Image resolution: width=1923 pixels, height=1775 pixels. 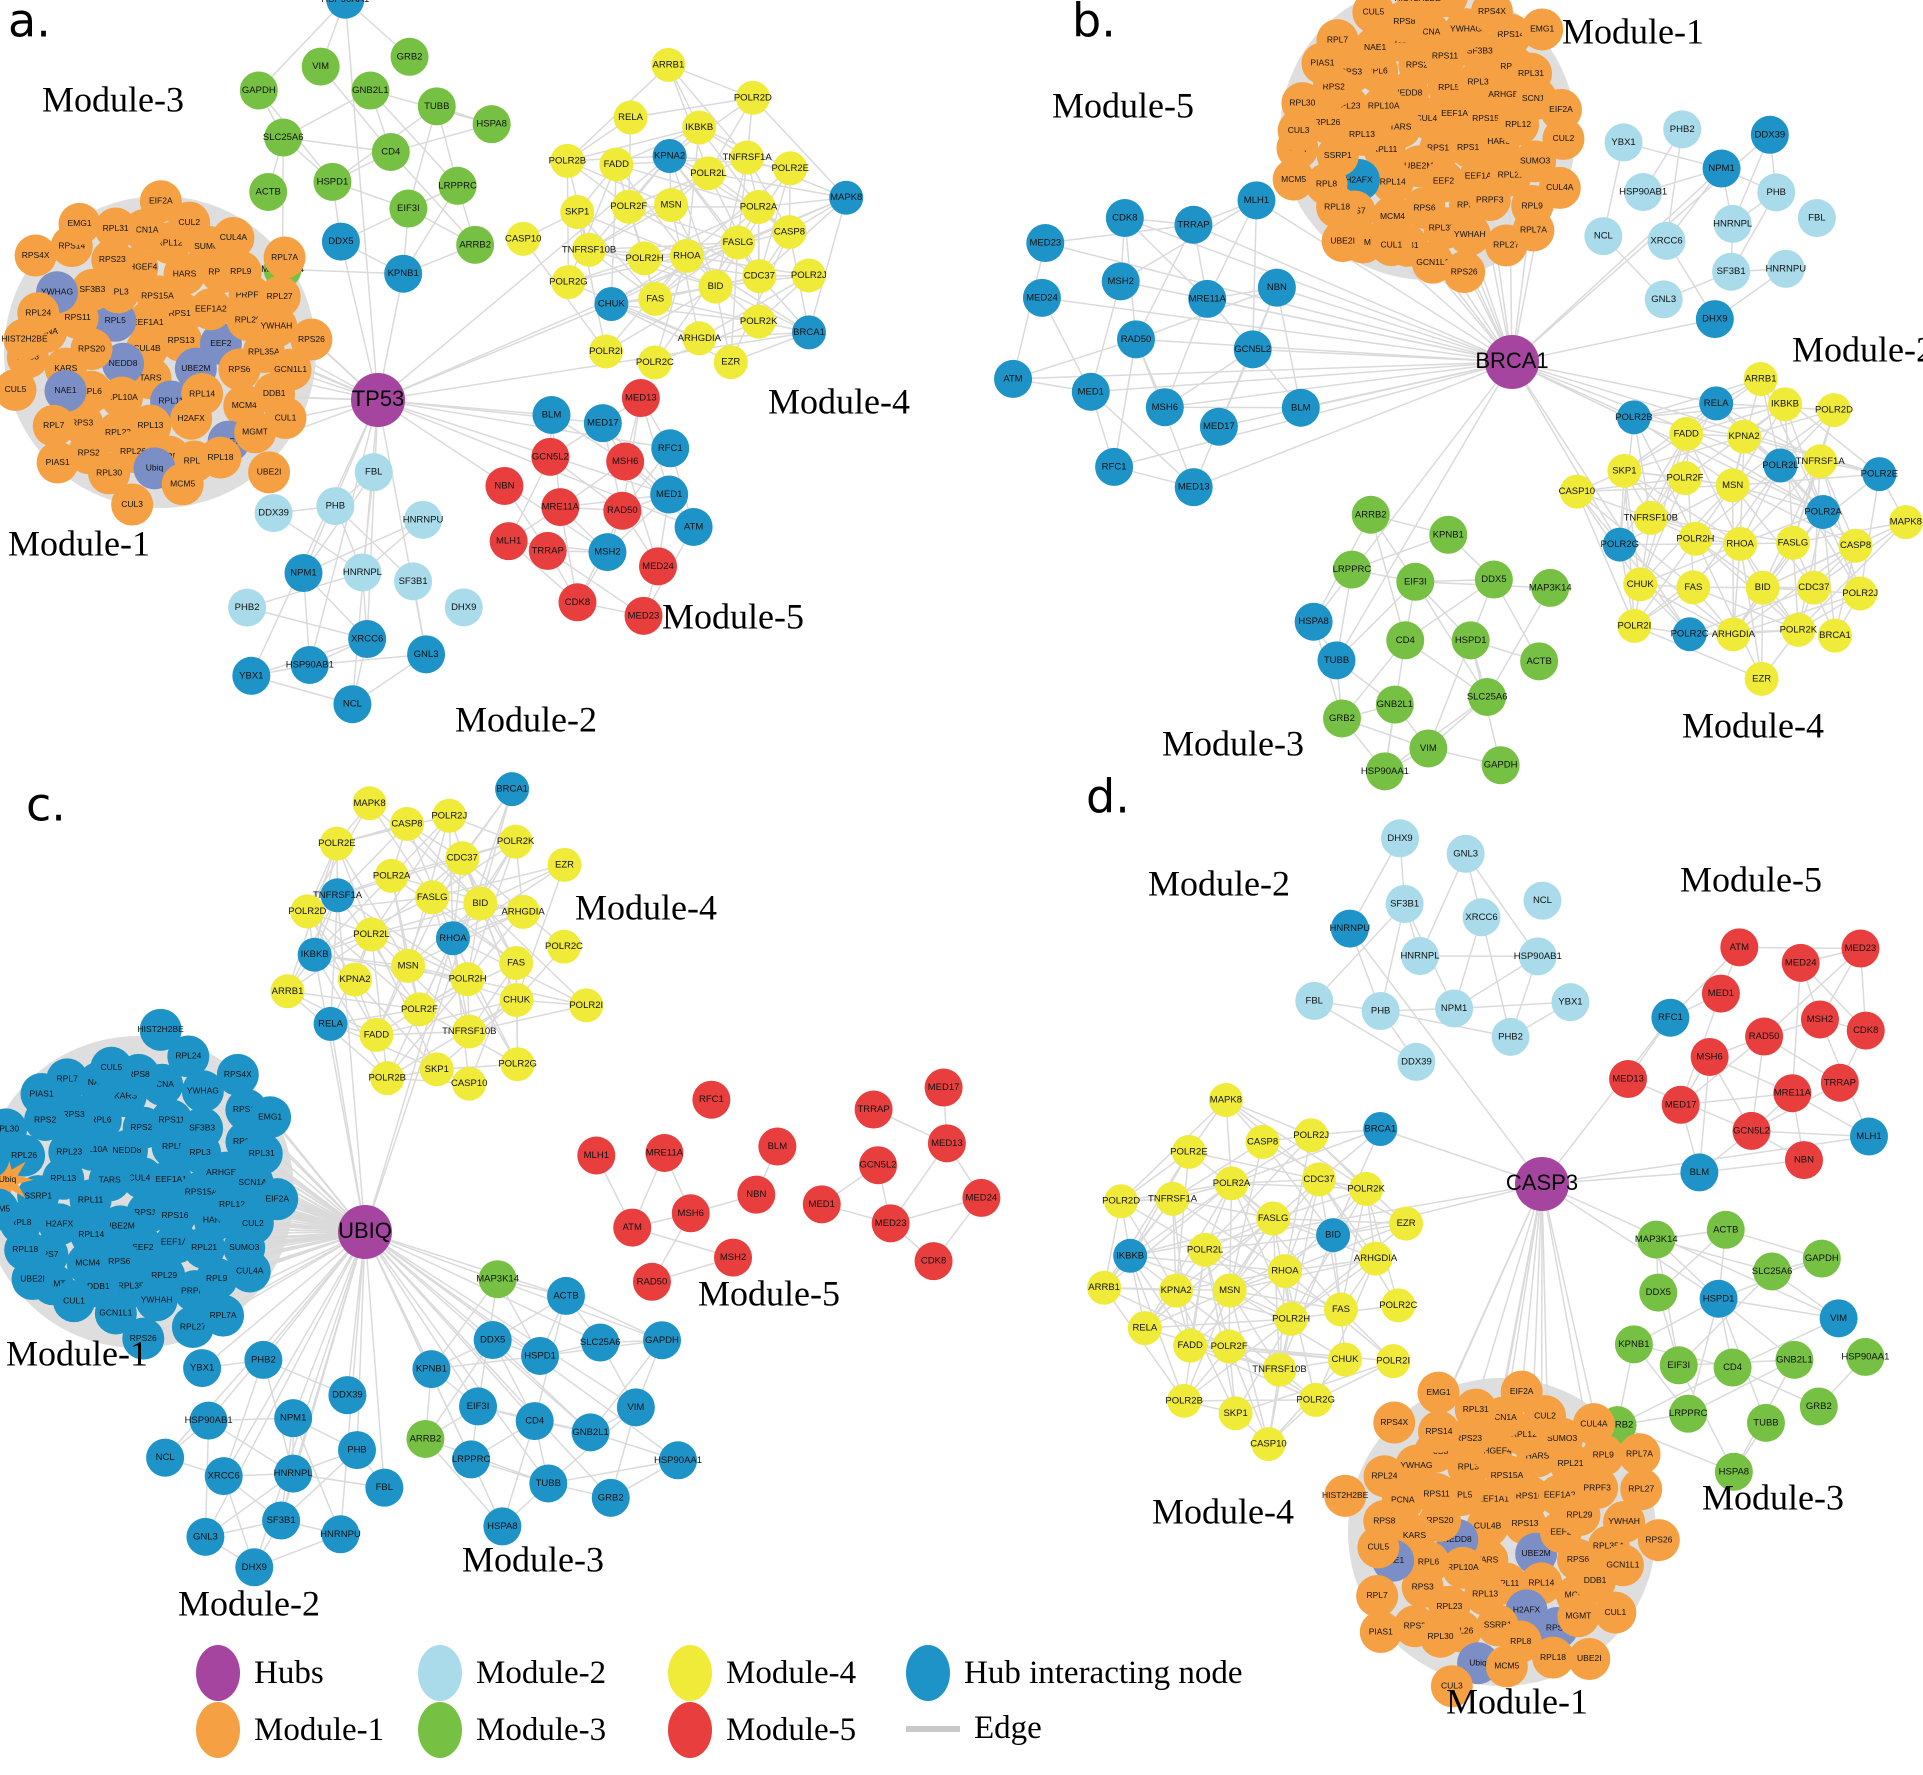 I want to click on node-ATM: ATM, so click(x=693, y=526).